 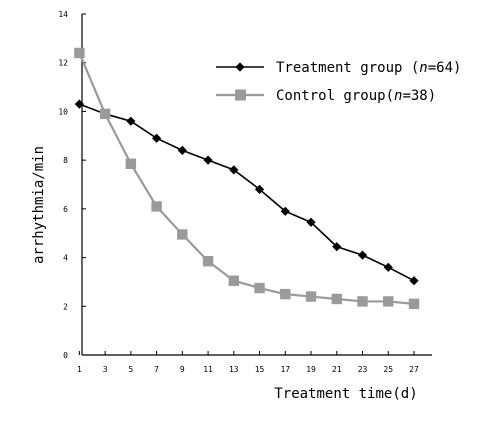 What do you see at coordinates (63, 63) in the screenshot?
I see `y-tick-label: 12` at bounding box center [63, 63].